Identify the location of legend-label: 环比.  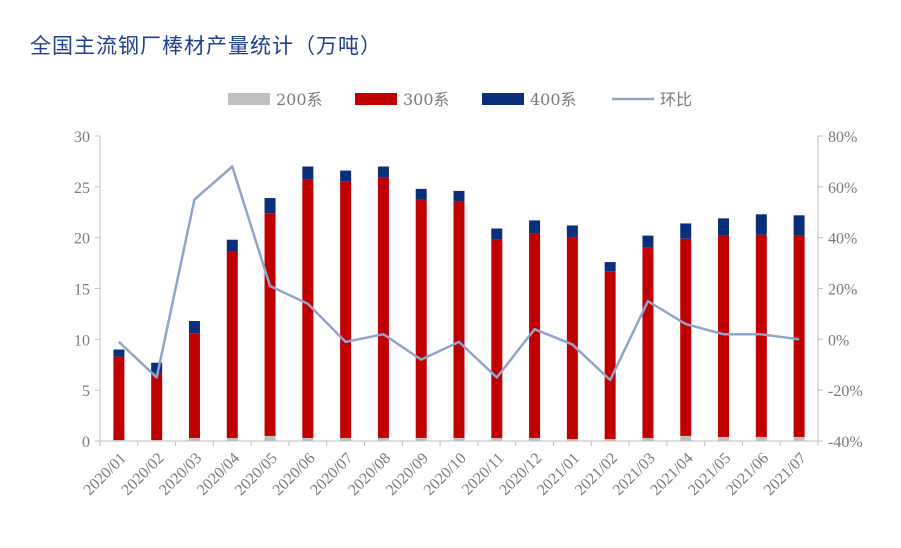
(676, 99).